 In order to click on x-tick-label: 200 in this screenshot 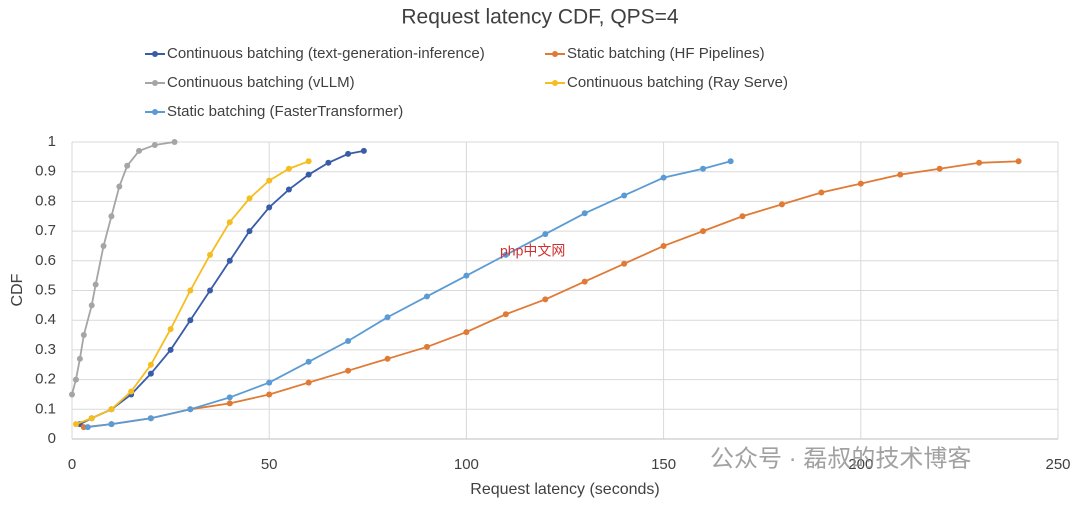, I will do `click(860, 464)`.